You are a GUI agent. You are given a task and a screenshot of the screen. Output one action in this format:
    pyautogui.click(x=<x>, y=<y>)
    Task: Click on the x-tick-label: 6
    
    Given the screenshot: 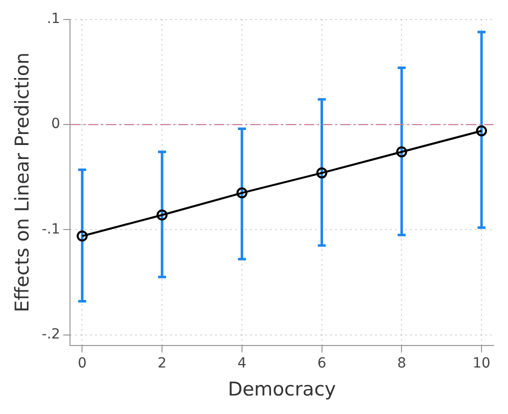 What is the action you would take?
    pyautogui.click(x=321, y=363)
    